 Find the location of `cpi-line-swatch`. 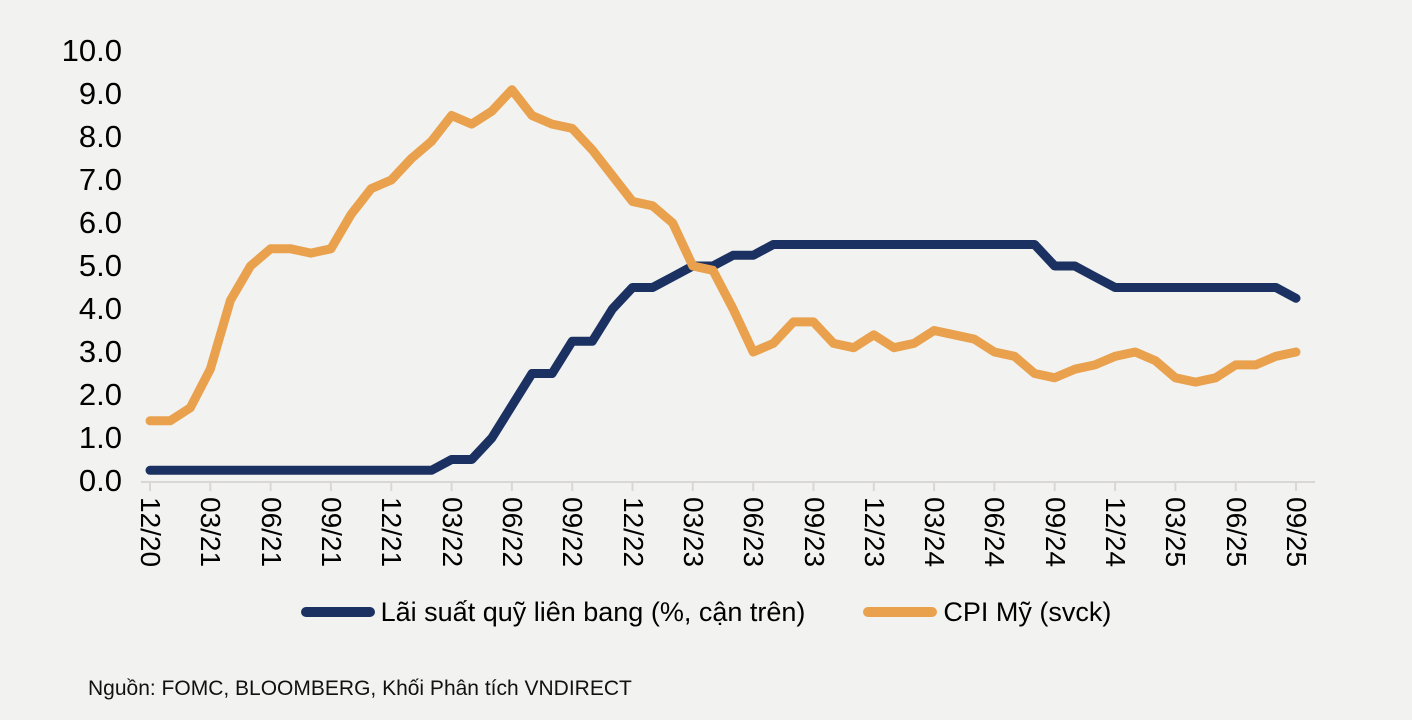

cpi-line-swatch is located at coordinates (900, 612).